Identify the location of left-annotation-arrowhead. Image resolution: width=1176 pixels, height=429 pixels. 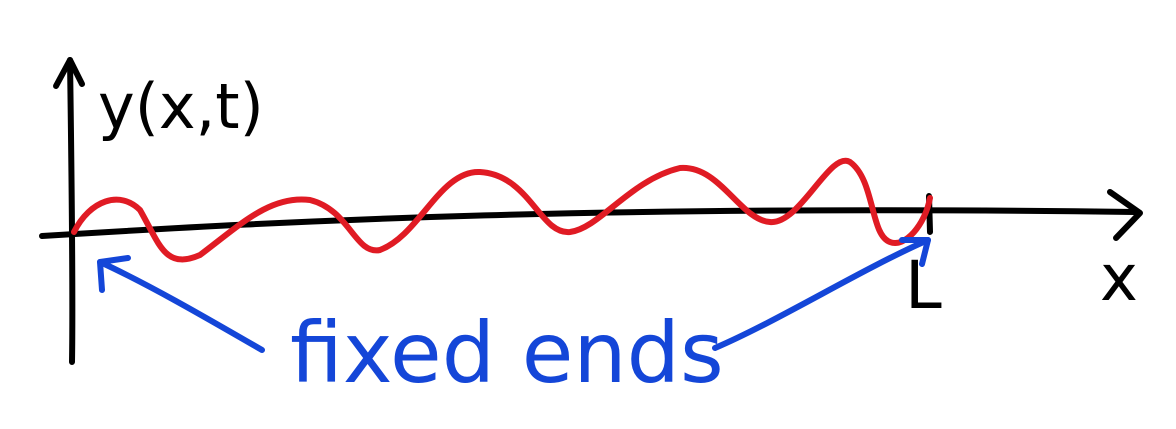
(114, 274).